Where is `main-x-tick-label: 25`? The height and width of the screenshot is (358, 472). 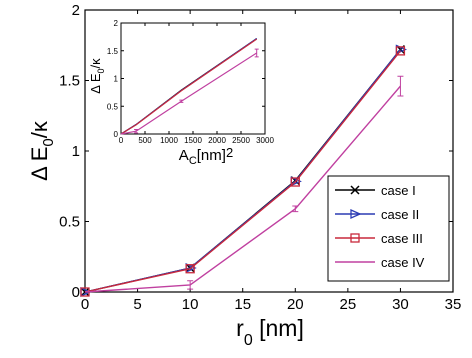
main-x-tick-label: 25 is located at coordinates (348, 304).